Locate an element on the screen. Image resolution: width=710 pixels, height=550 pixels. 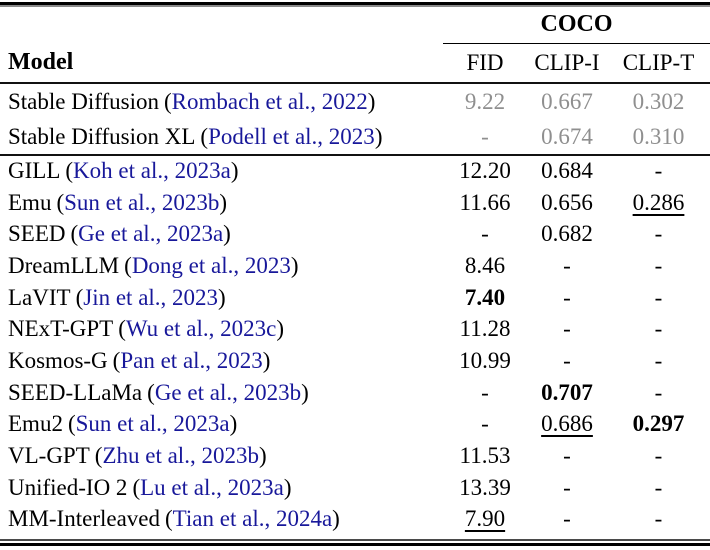
model-cell: GILL (Koh et al., 2023a) is located at coordinates (221, 171).